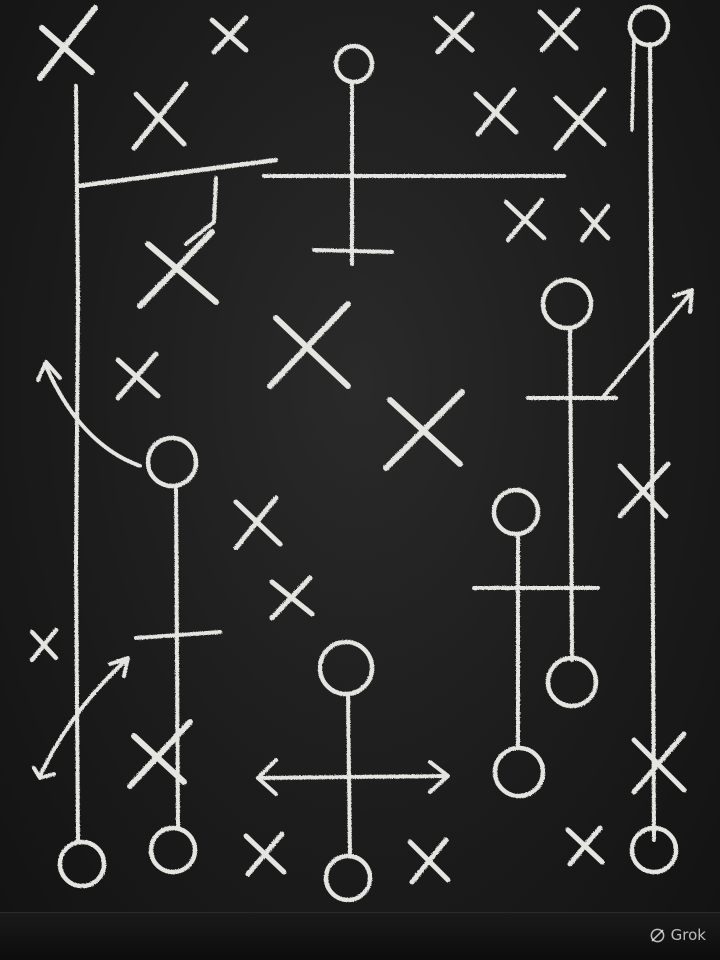 This screenshot has width=720, height=960. What do you see at coordinates (353, 748) in the screenshot?
I see `player-bottom-center` at bounding box center [353, 748].